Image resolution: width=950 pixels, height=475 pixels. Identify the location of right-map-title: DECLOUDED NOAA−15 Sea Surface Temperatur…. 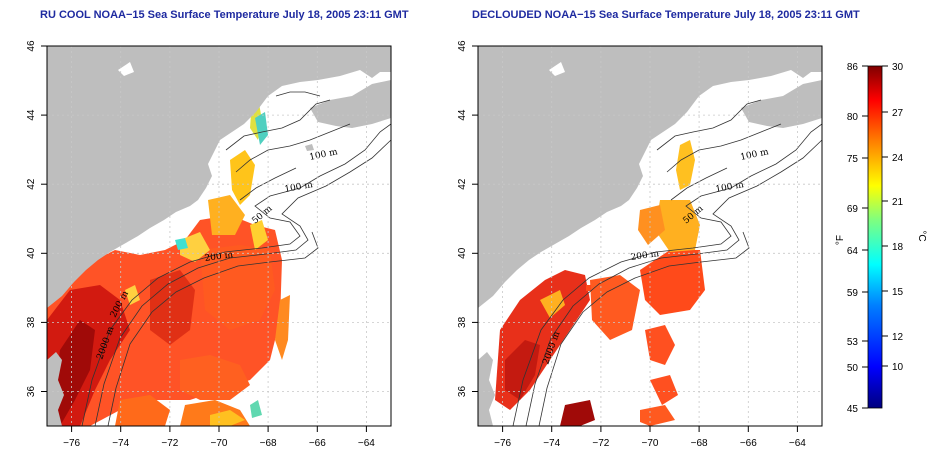
(666, 15).